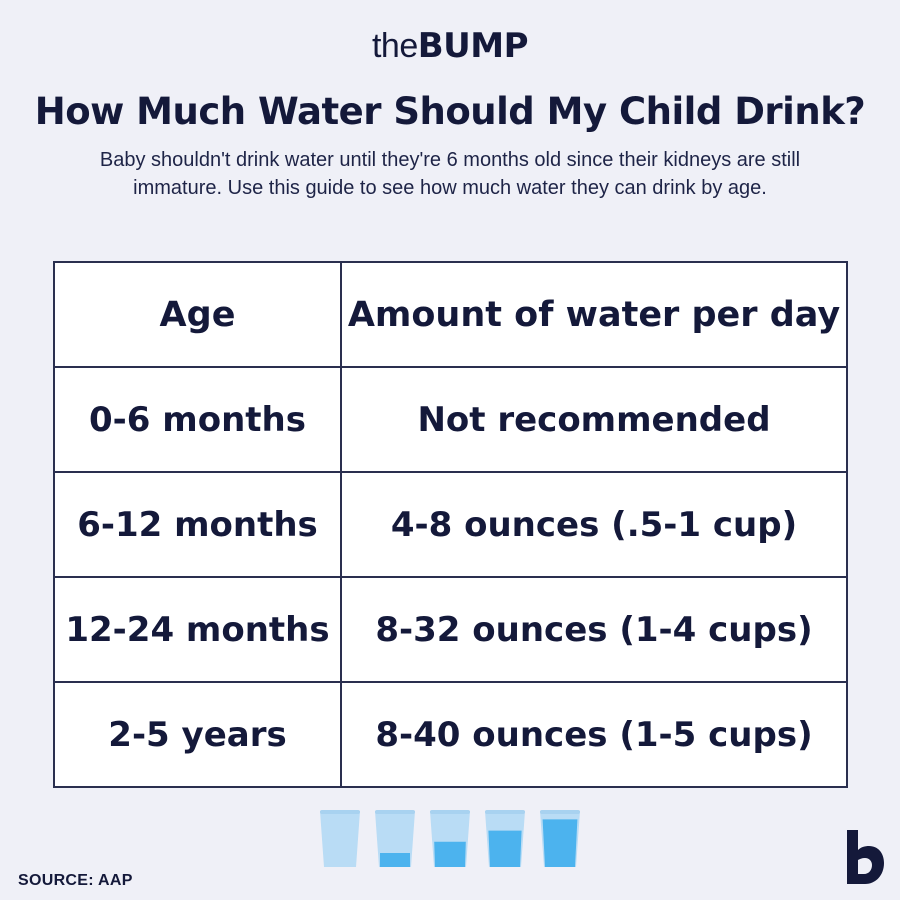 The image size is (900, 900). Describe the element at coordinates (197, 629) in the screenshot. I see `table-cell-age: 12-24 months` at that location.